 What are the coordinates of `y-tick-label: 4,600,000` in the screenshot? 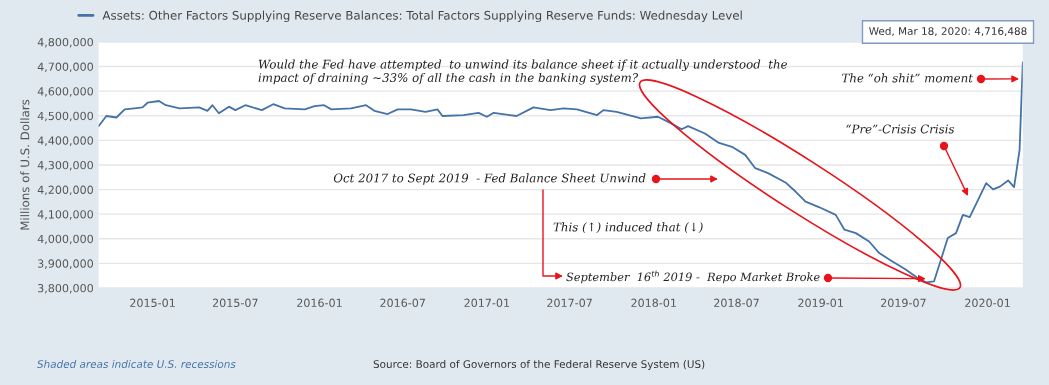 It's located at (65, 92).